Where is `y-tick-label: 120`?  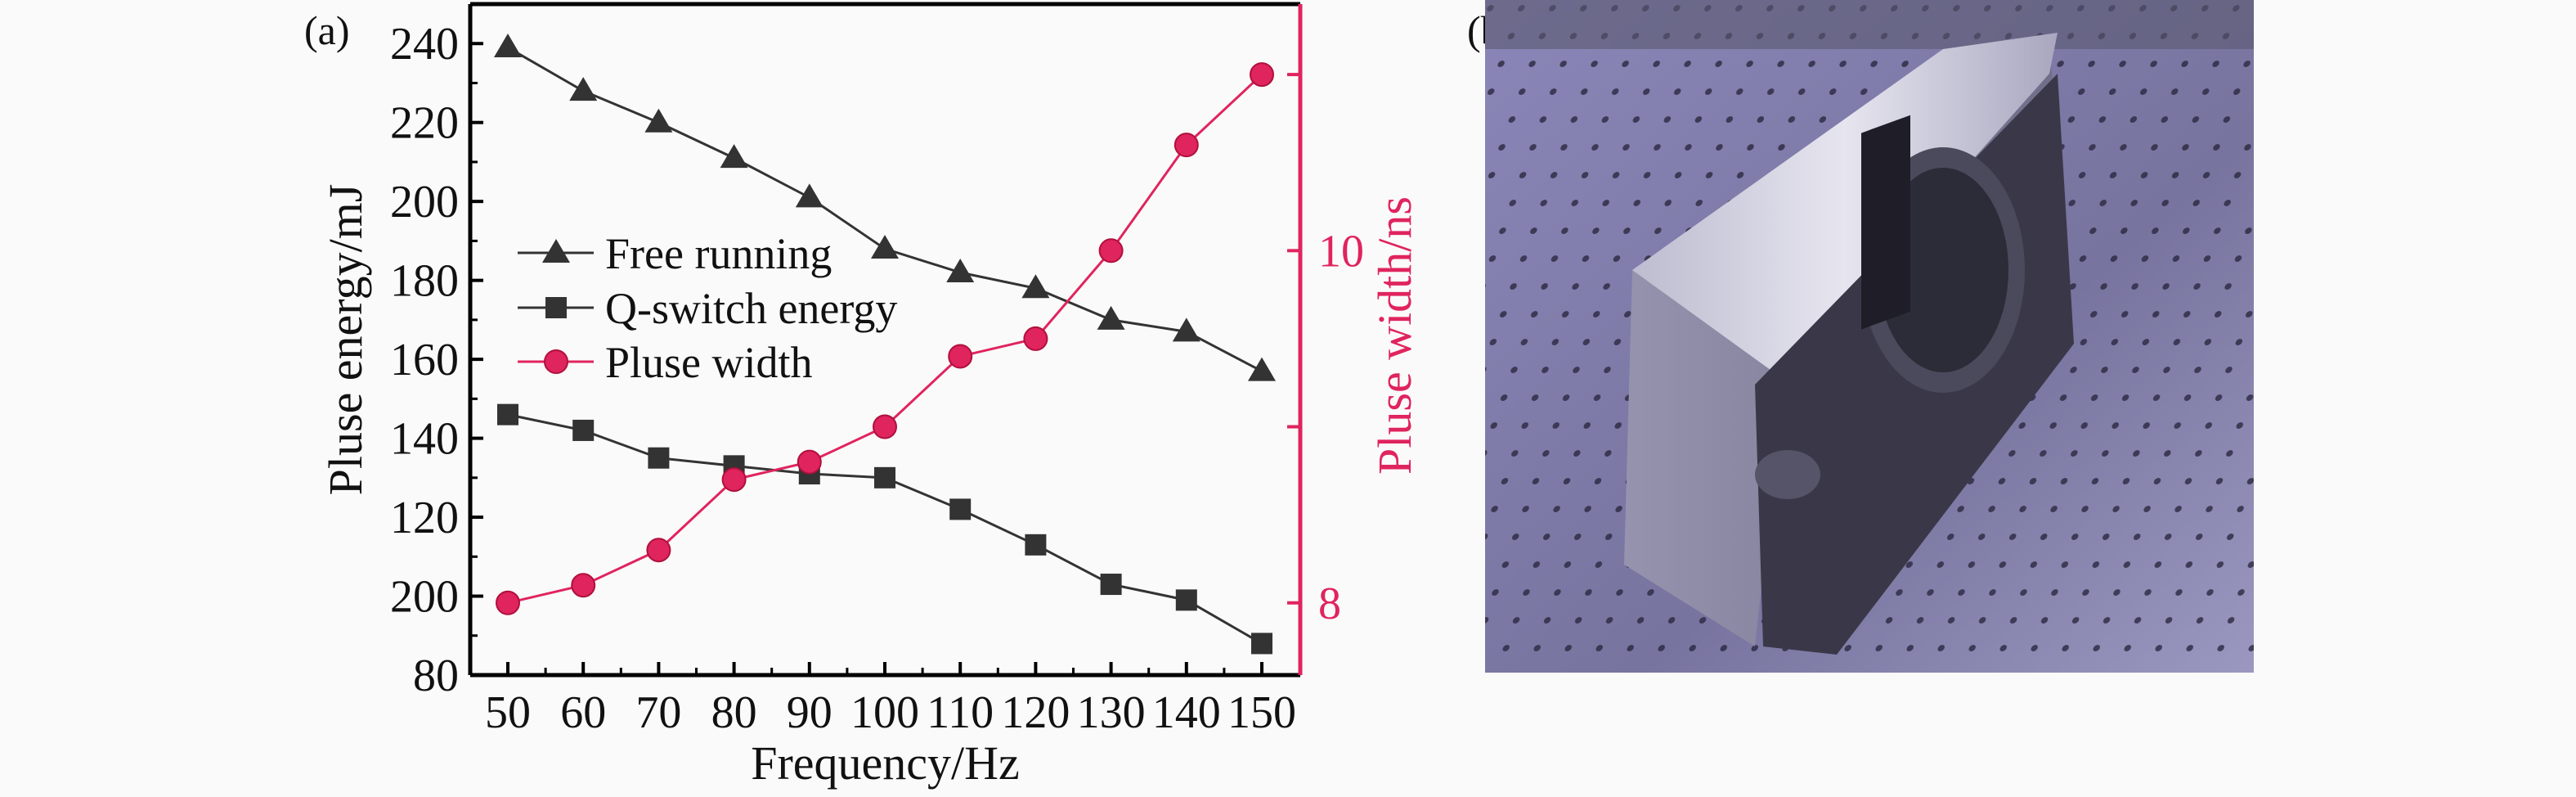 y-tick-label: 120 is located at coordinates (425, 518).